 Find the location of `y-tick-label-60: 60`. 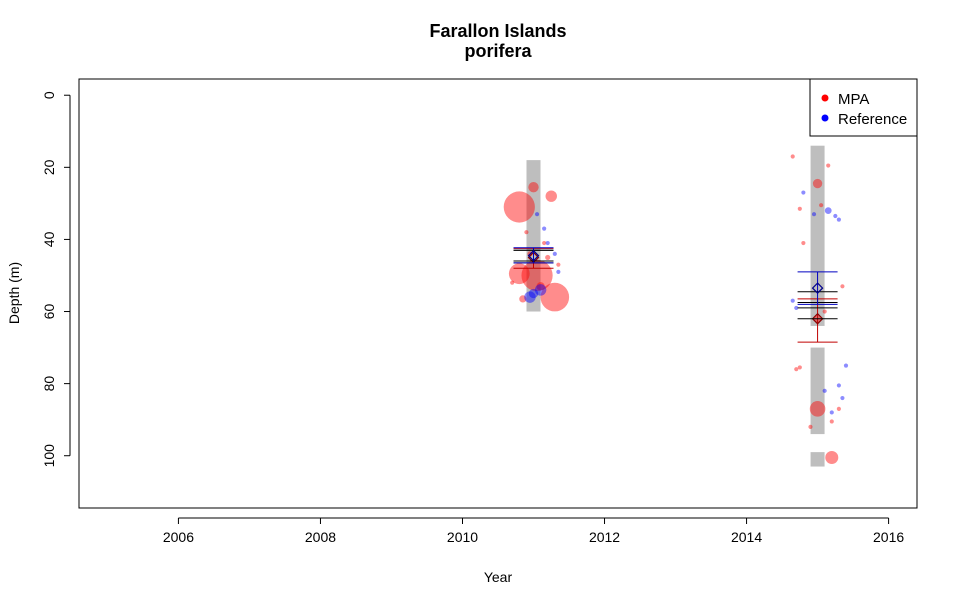

y-tick-label-60: 60 is located at coordinates (49, 312).